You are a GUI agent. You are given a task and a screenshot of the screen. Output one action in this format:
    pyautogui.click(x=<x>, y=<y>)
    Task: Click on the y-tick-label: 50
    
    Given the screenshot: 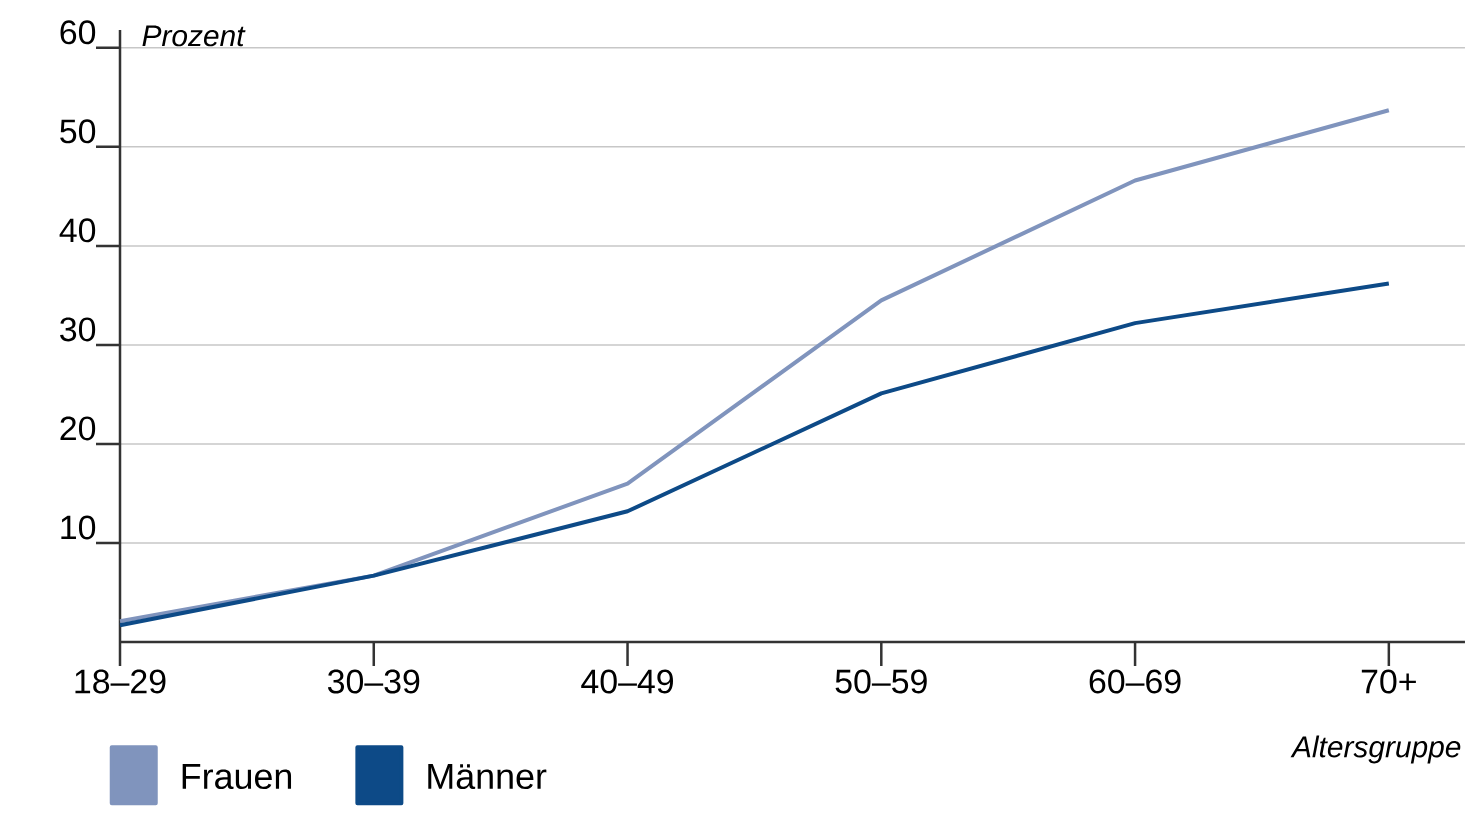 What is the action you would take?
    pyautogui.click(x=78, y=131)
    